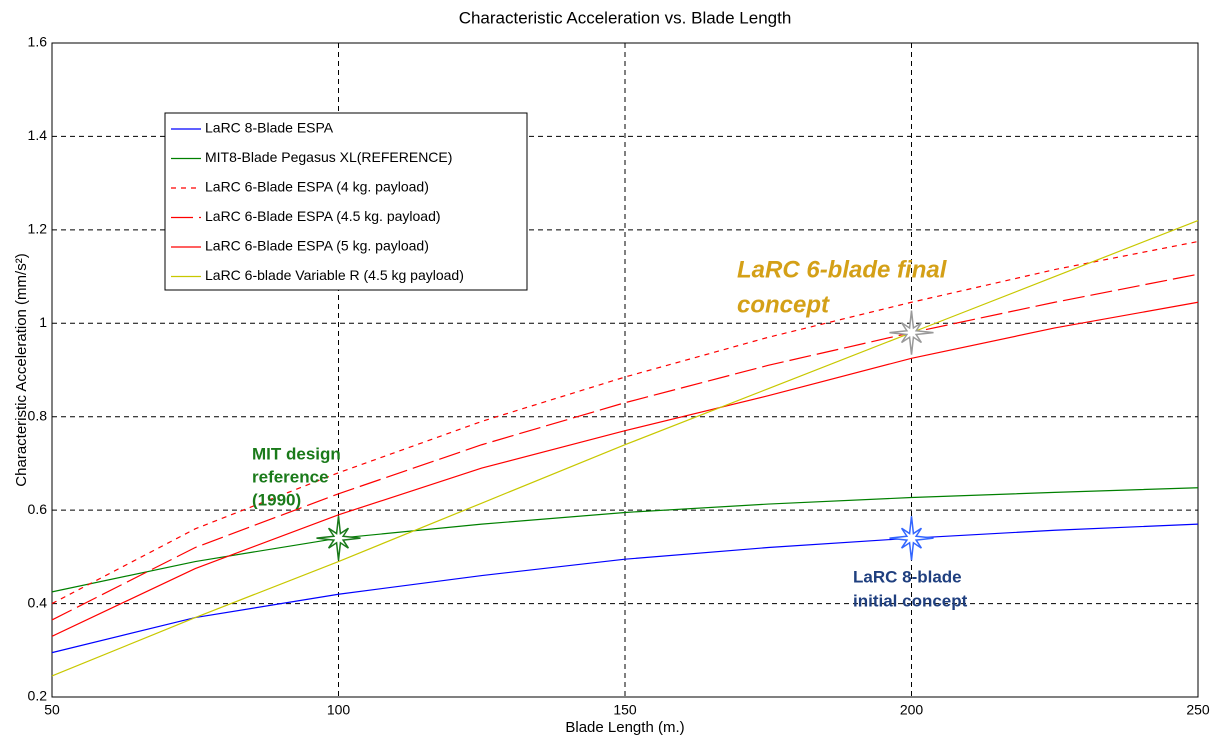  What do you see at coordinates (328, 157) in the screenshot?
I see `legend-label: MIT8-Blade Pegasus XL(REFERENCE)` at bounding box center [328, 157].